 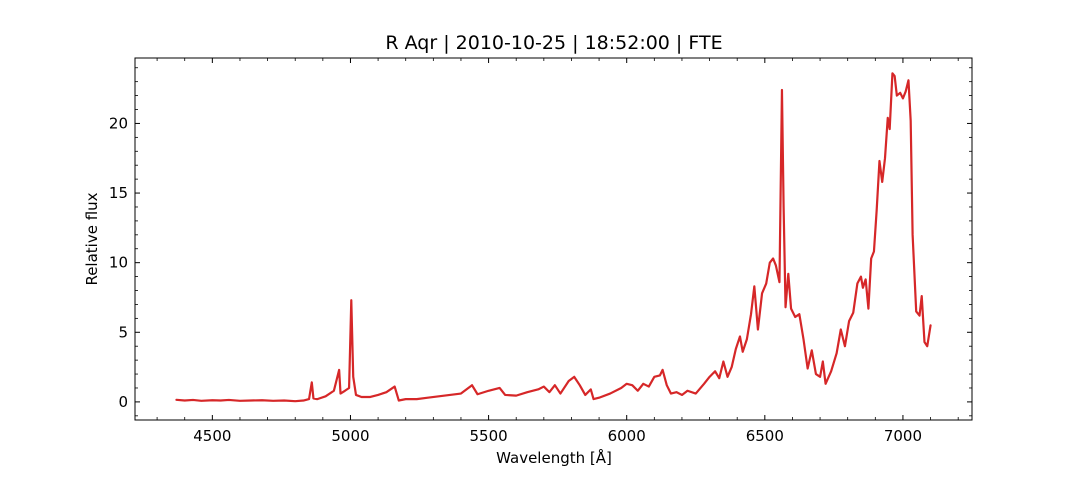 I want to click on x-tick-label-2: 5500, so click(x=488, y=436).